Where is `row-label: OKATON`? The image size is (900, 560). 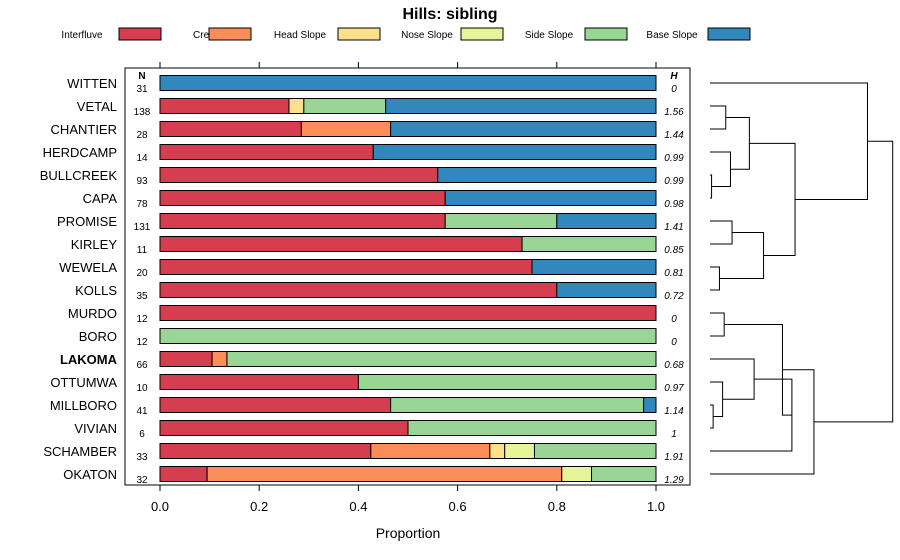
row-label: OKATON is located at coordinates (90, 474).